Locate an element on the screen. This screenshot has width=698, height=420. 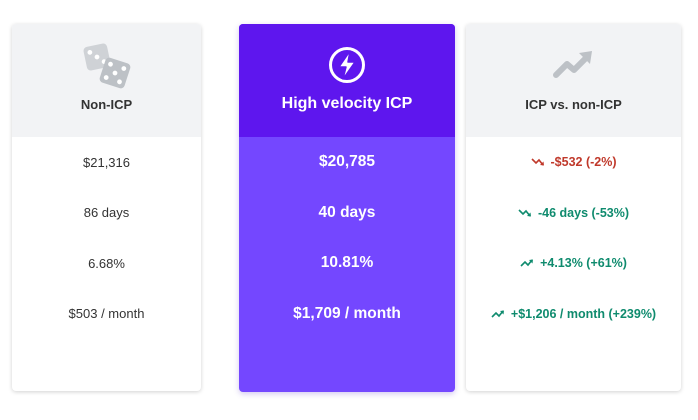
win-rate-delta: +4.13% (+61%) is located at coordinates (573, 263).